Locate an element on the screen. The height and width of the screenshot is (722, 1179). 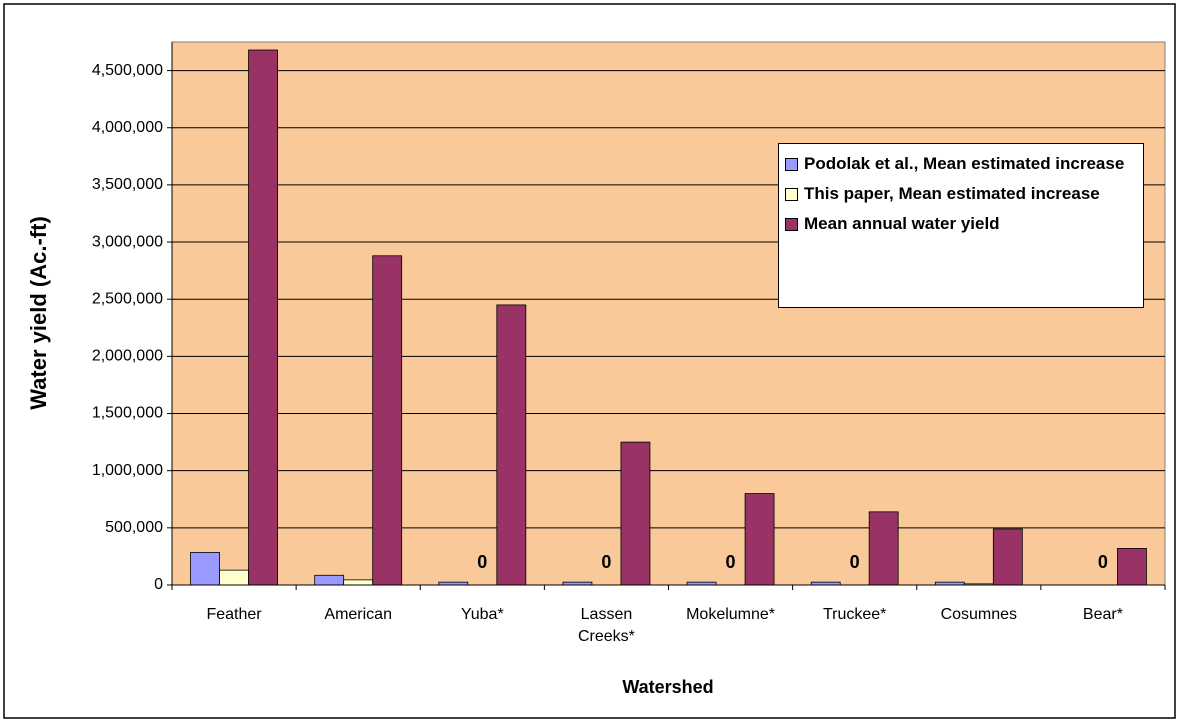
legend-entry: This paper, Mean estimated increase is located at coordinates (961, 194).